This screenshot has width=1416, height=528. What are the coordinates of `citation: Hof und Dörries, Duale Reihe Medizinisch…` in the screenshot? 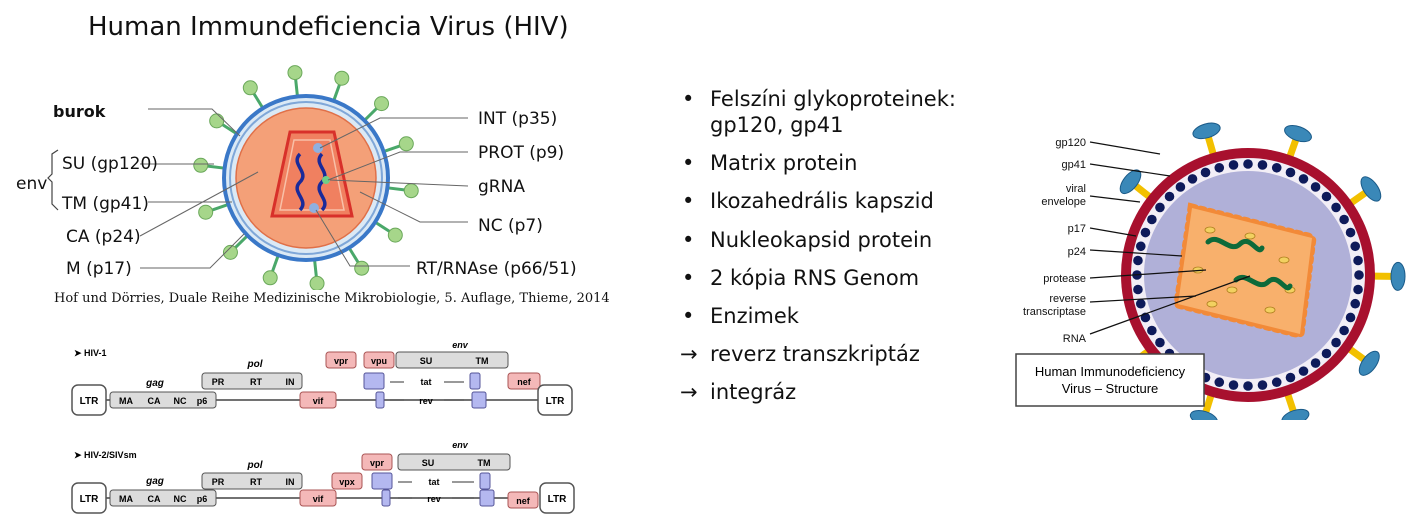 It's located at (332, 298).